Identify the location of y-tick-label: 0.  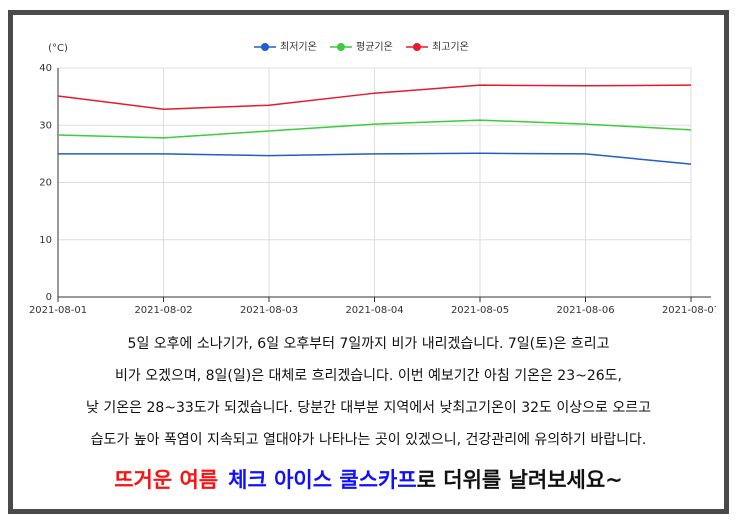
(49, 297).